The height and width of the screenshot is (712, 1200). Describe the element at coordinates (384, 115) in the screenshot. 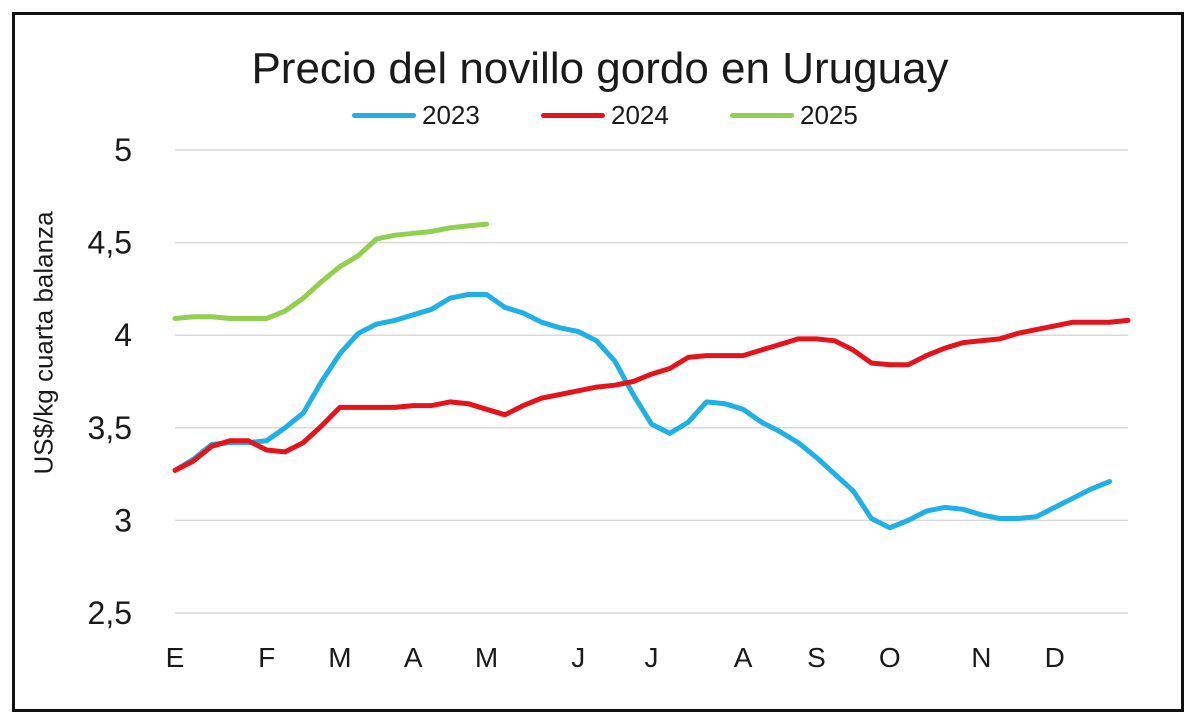

I see `legend-swatch-2023` at that location.